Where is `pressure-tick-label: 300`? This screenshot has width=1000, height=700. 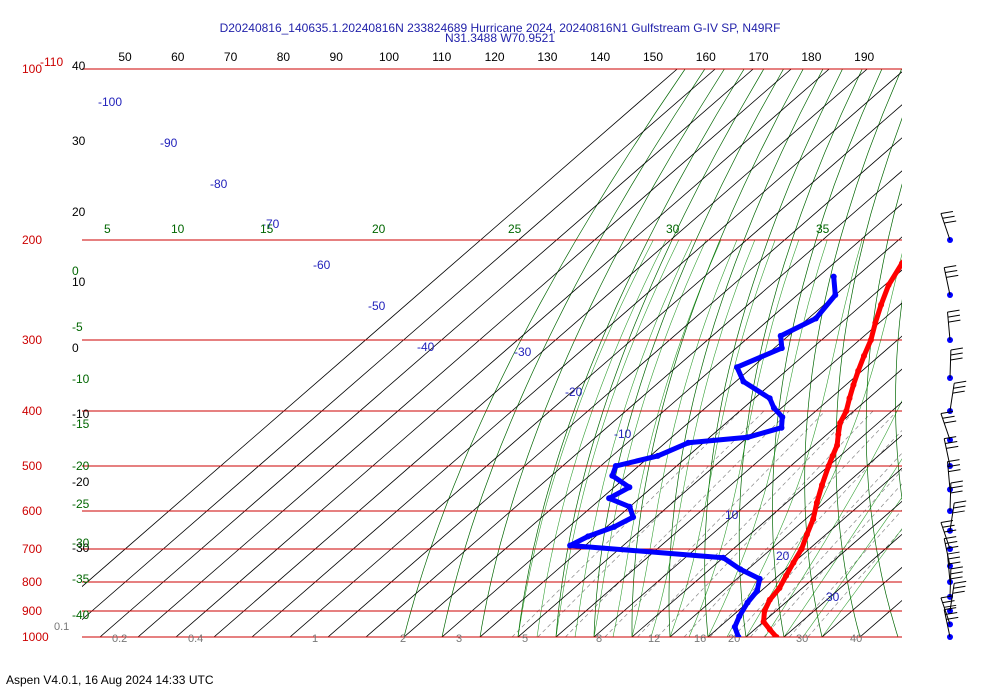
pressure-tick-label: 300 is located at coordinates (32, 340).